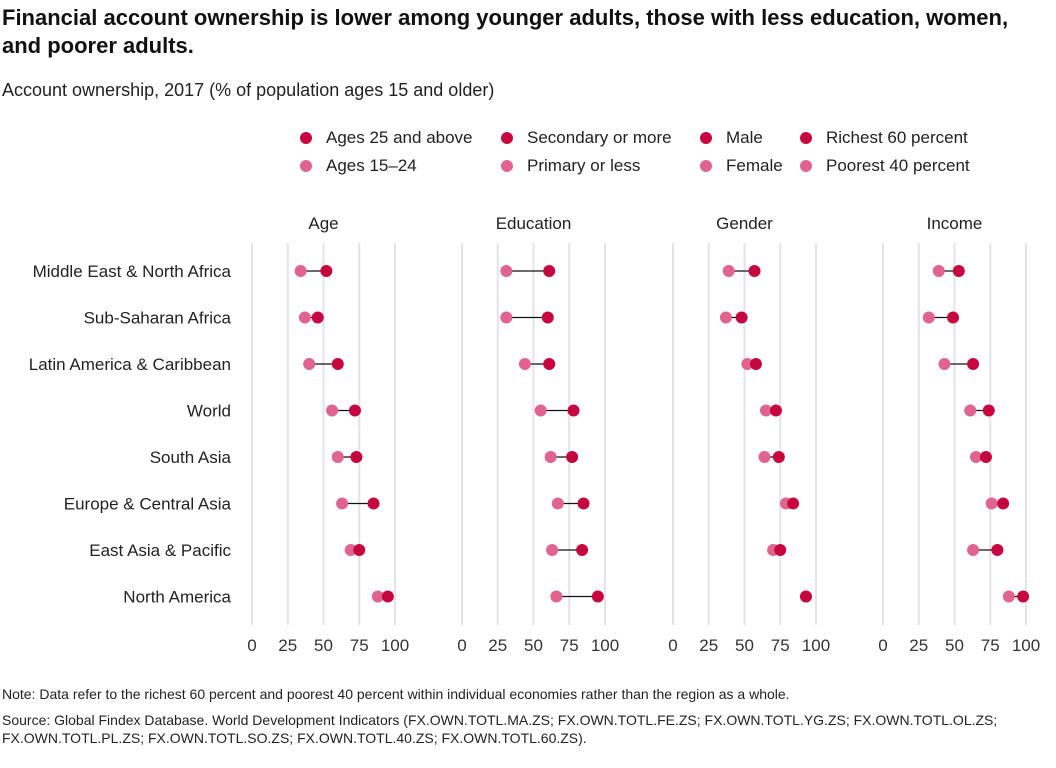  I want to click on legend-item: Ages 25 and above, so click(386, 138).